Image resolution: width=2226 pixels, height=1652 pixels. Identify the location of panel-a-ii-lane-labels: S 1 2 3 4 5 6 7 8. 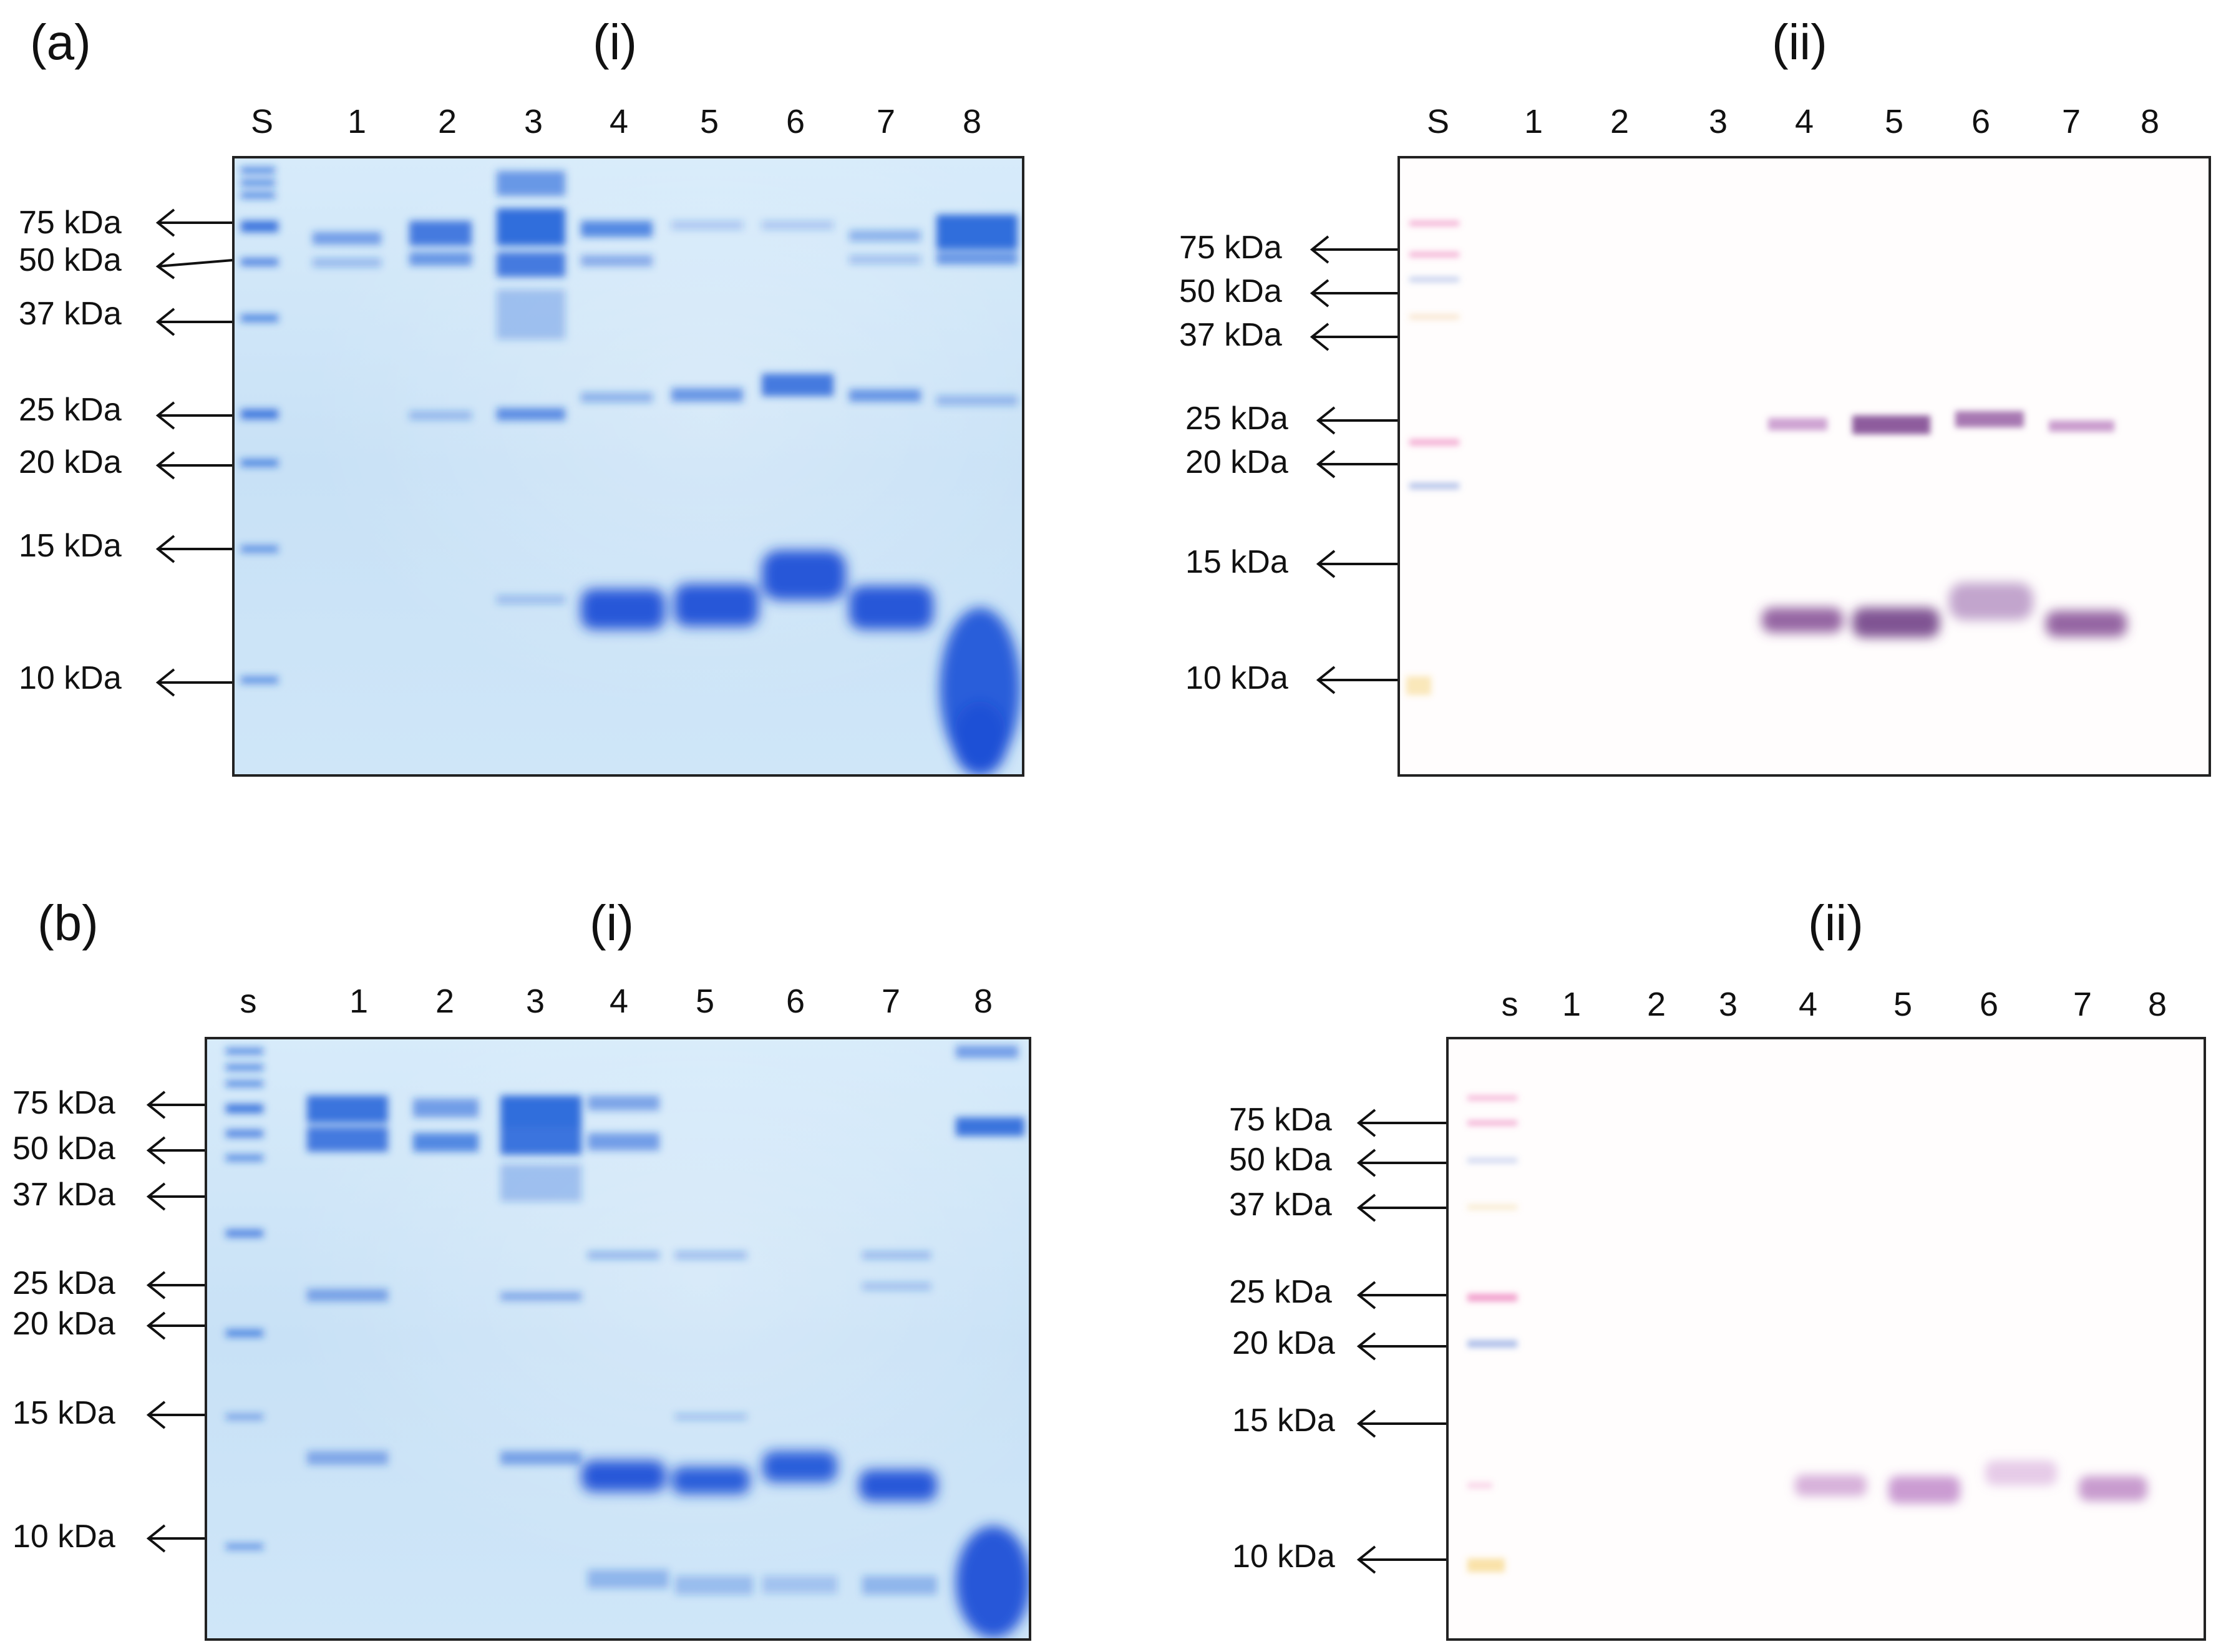
(1113, 121).